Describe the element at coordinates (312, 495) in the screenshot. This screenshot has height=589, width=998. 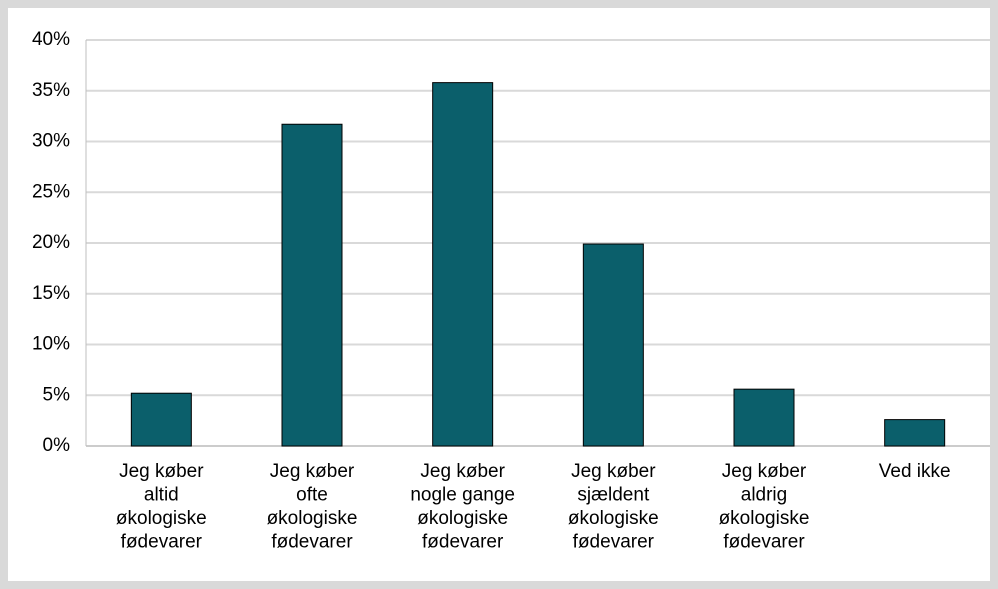
I see `x-tick-label: ofte` at that location.